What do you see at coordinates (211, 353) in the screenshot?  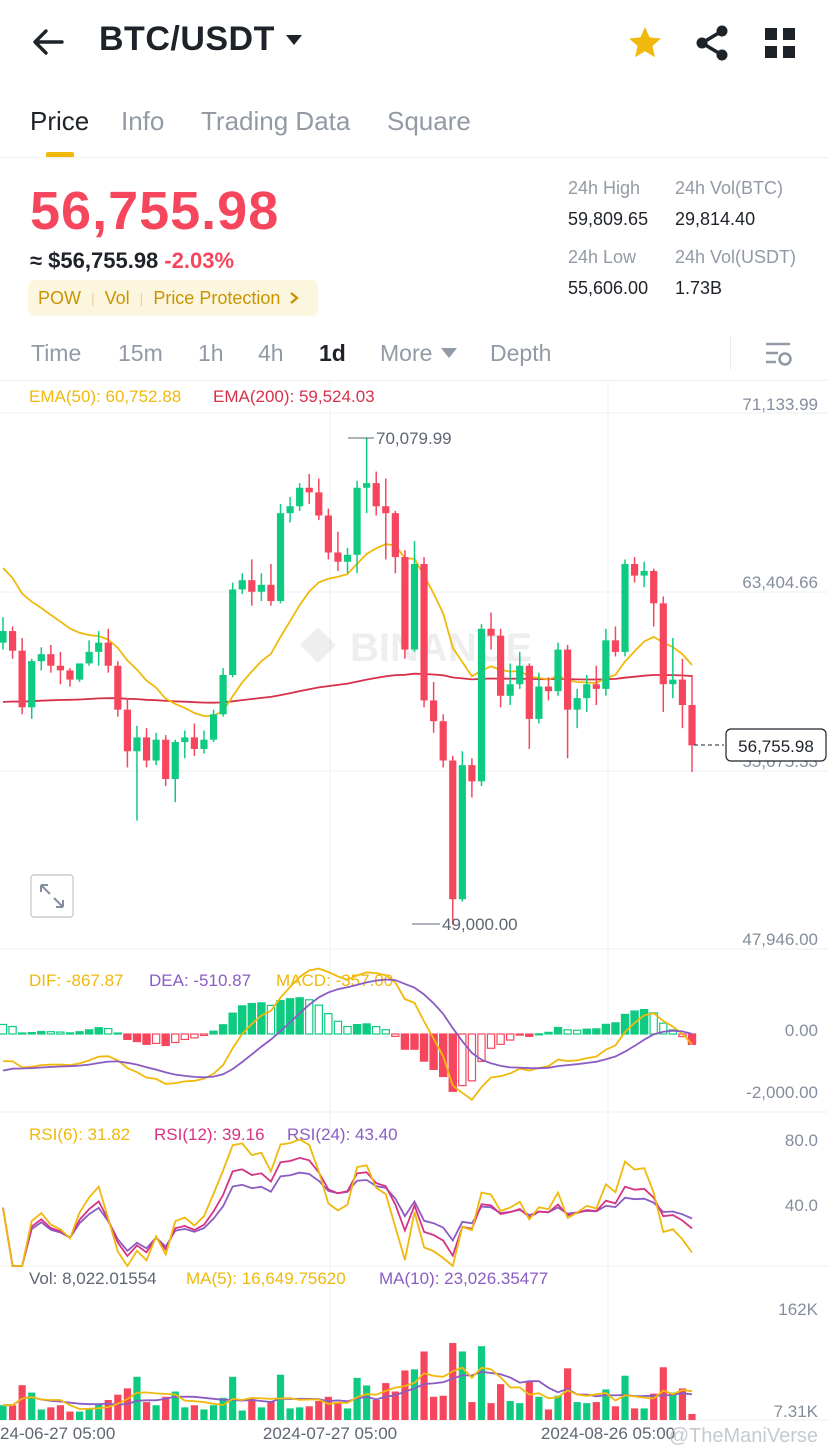 I see `interval-1h: 1h` at bounding box center [211, 353].